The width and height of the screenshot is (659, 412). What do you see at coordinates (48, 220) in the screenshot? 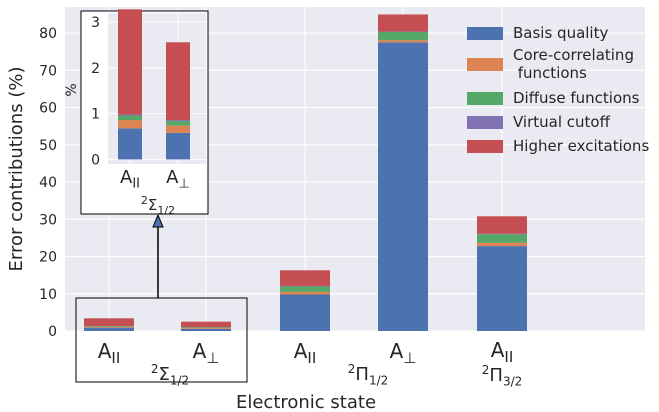
I see `y-tick-label: 30` at bounding box center [48, 220].